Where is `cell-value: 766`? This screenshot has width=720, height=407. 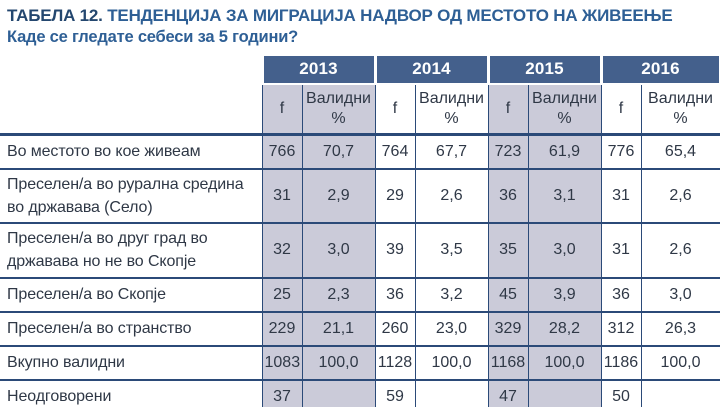 cell-value: 766 is located at coordinates (282, 151).